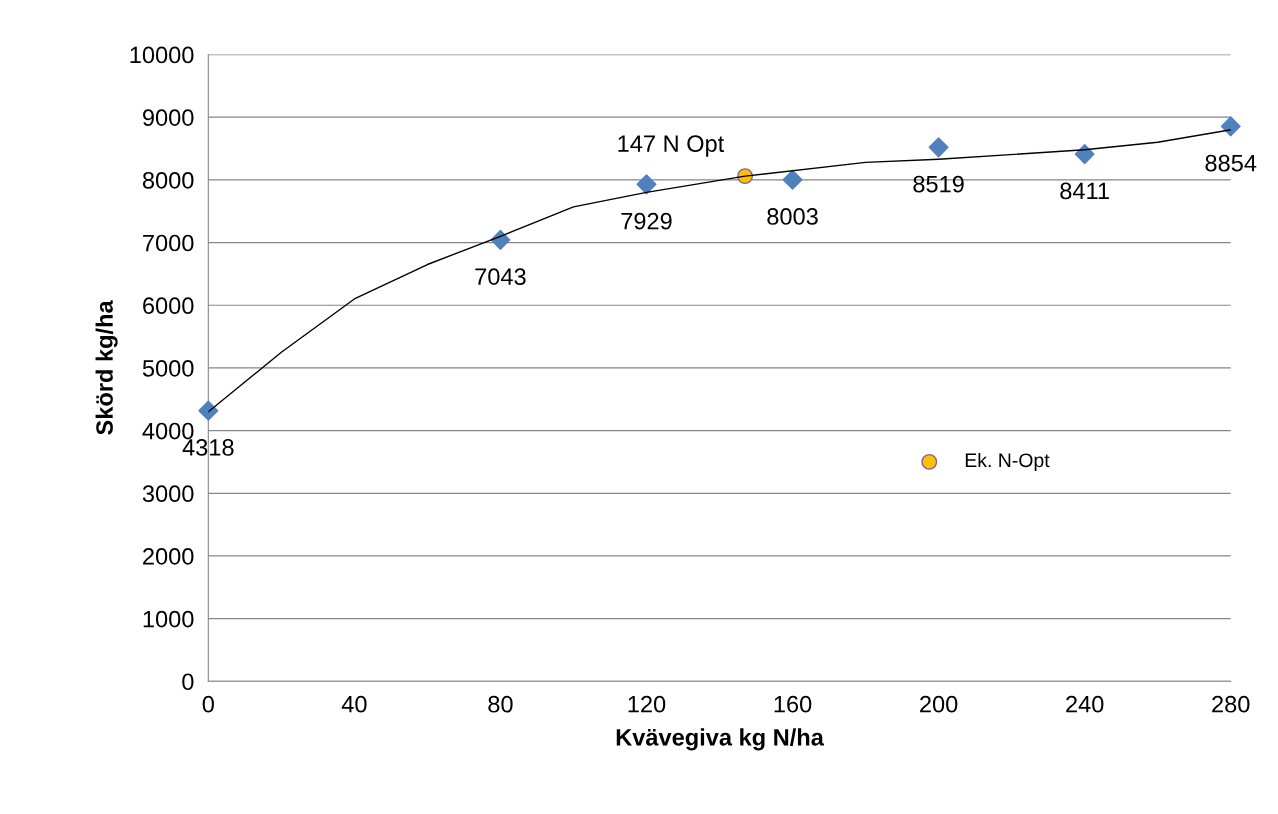 Image resolution: width=1278 pixels, height=814 pixels. What do you see at coordinates (168, 368) in the screenshot?
I see `y-tick-label: 5000` at bounding box center [168, 368].